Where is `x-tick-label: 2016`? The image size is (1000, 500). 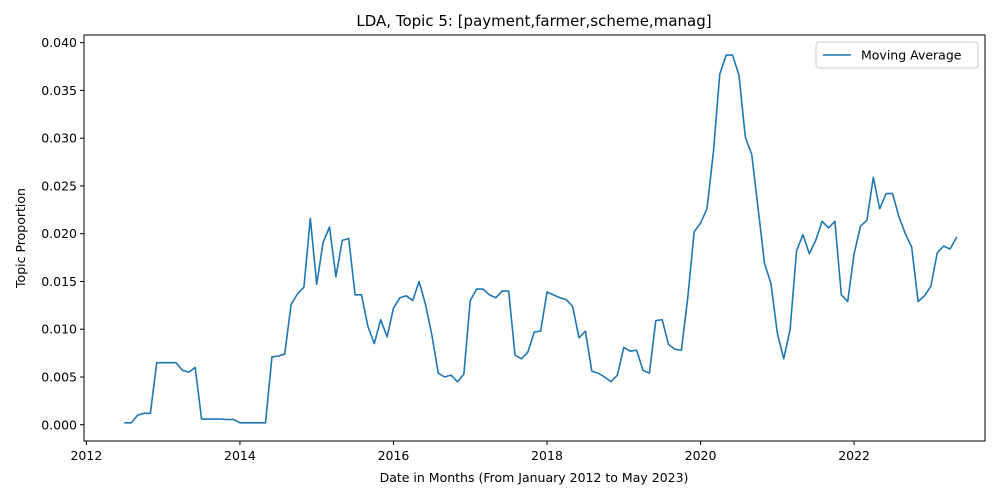 x-tick-label: 2016 is located at coordinates (394, 455).